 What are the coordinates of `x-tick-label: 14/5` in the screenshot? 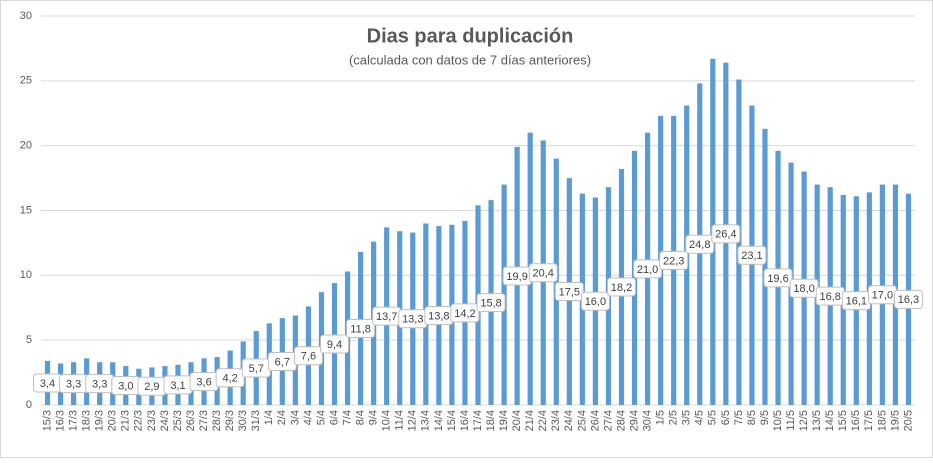 It's located at (830, 420).